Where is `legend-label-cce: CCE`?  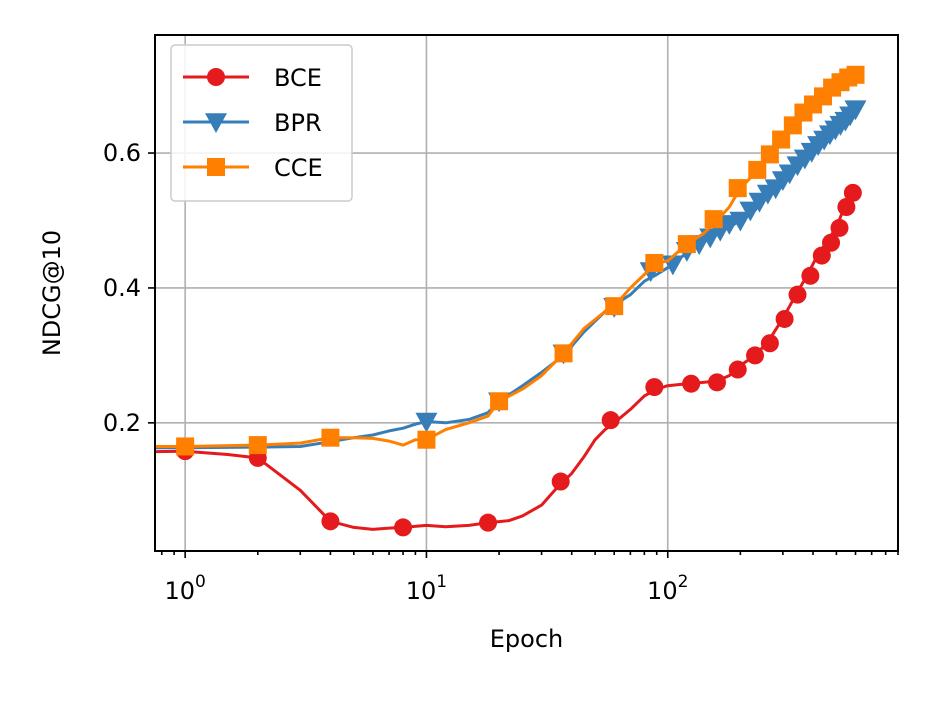
legend-label-cce: CCE is located at coordinates (298, 168).